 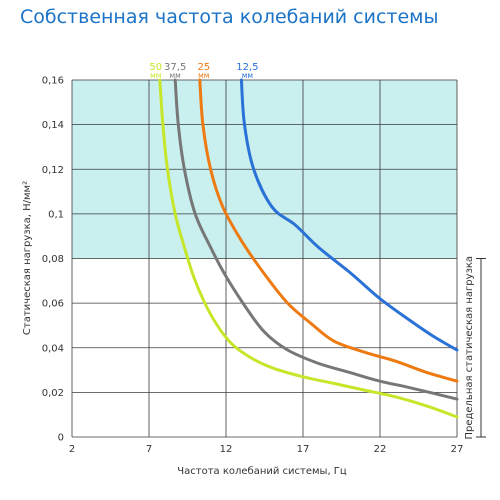 I want to click on y-tick-label: 0,1, so click(x=56, y=214).